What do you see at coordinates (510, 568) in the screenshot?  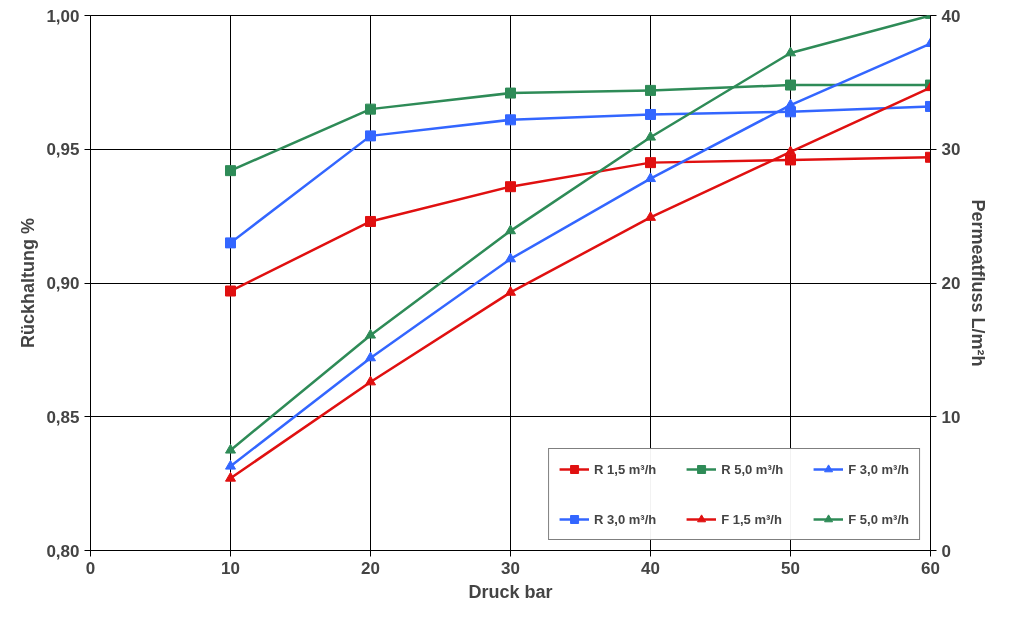 I see `x-tick-label: 30` at bounding box center [510, 568].